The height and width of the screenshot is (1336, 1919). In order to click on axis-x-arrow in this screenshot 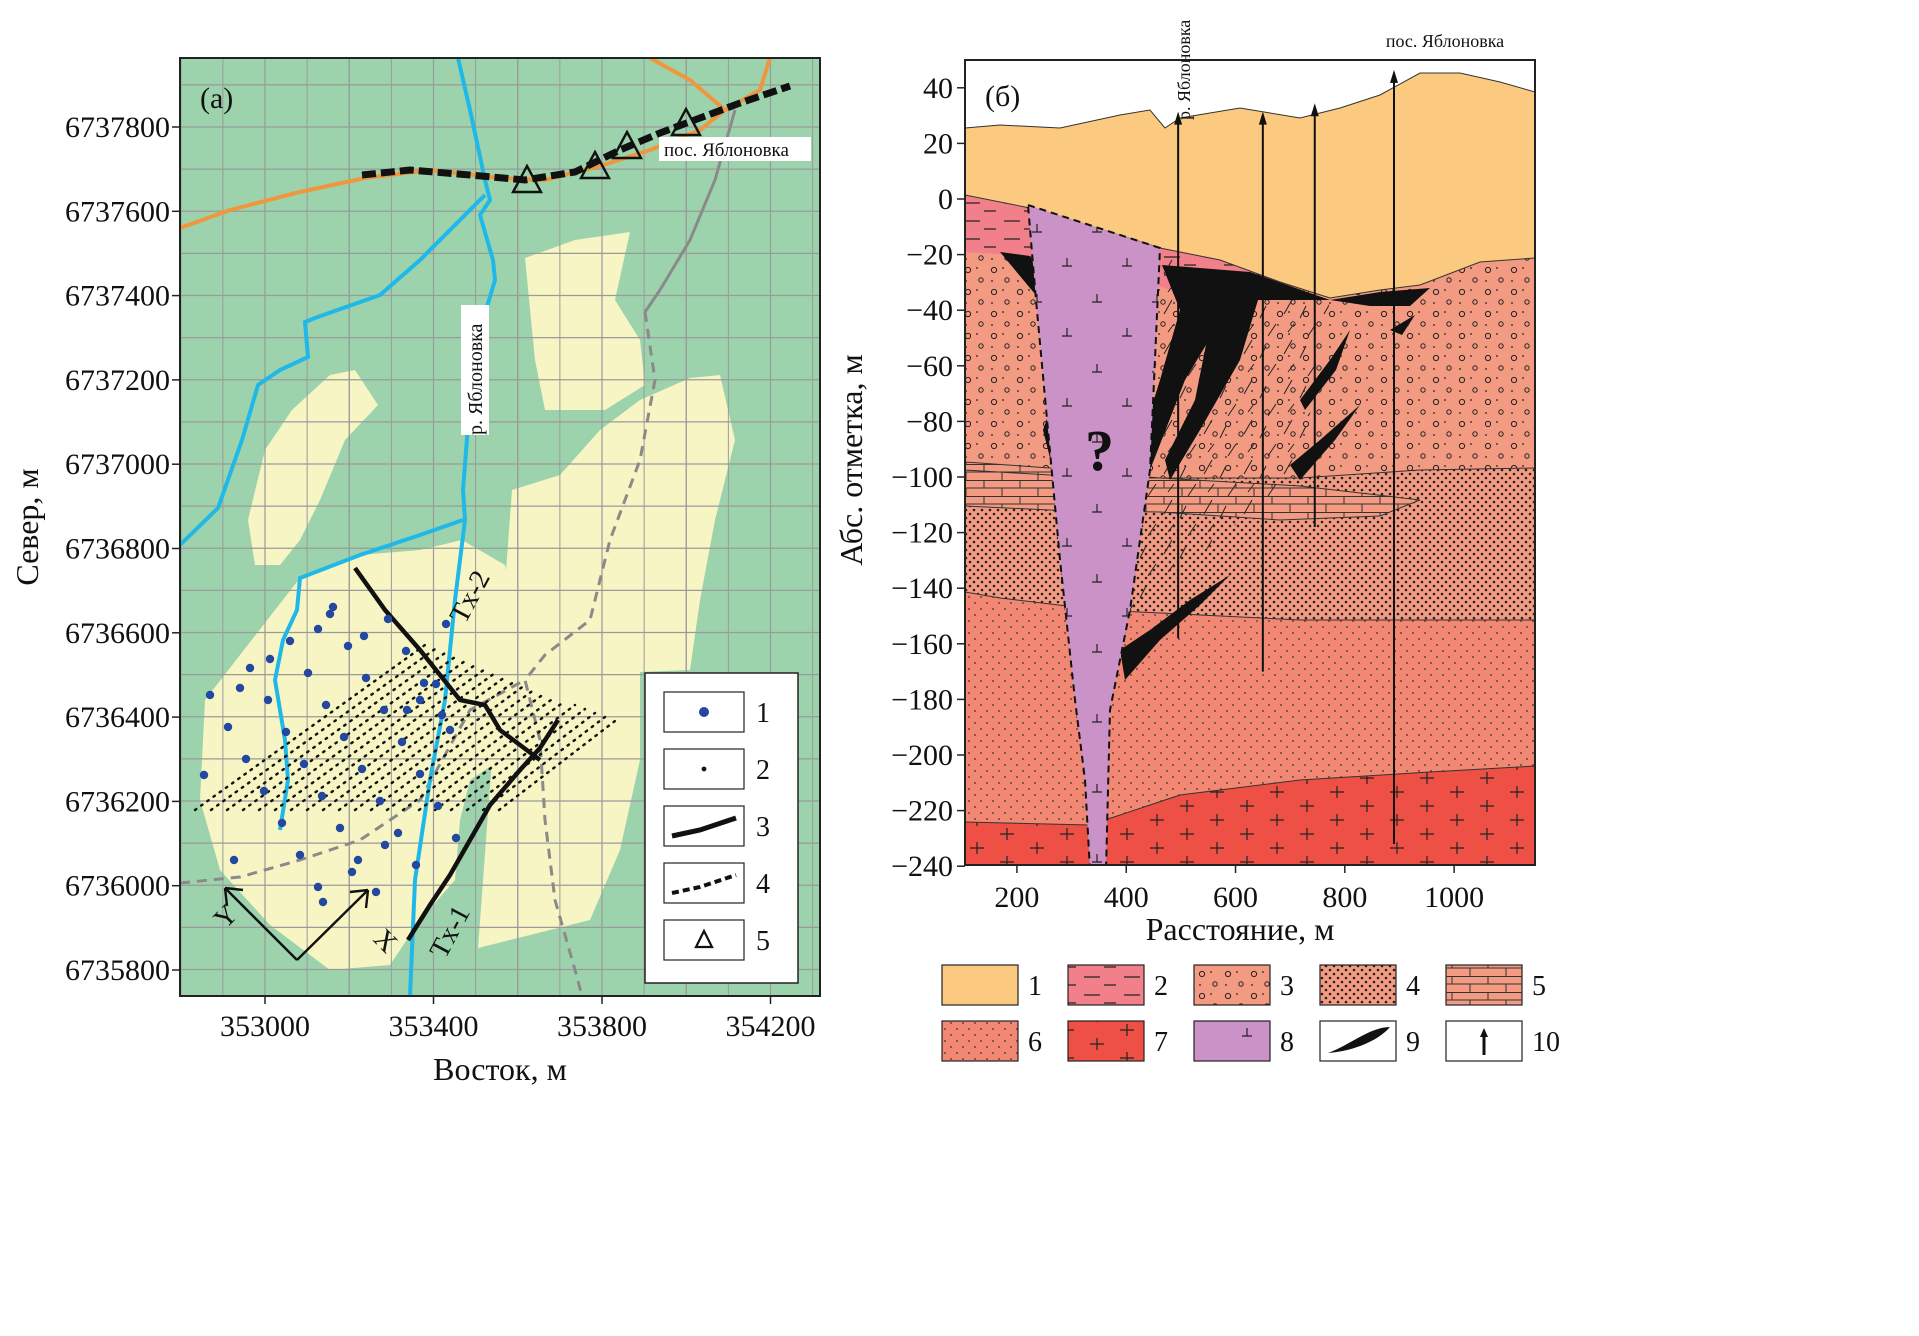, I will do `click(333, 924)`.